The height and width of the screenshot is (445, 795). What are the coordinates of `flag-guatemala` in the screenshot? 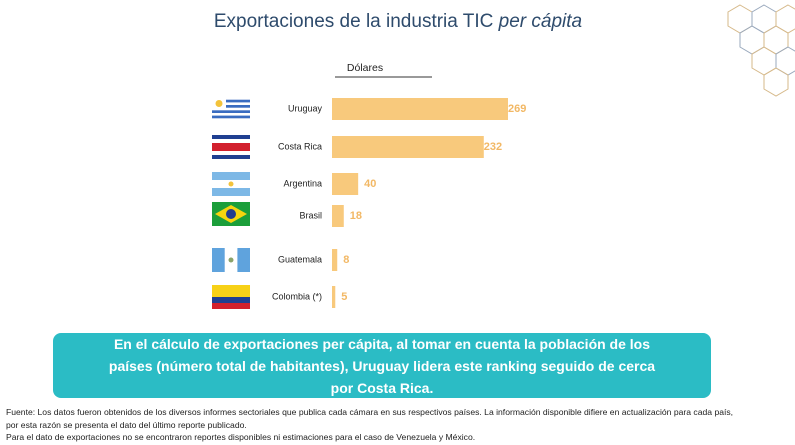 It's located at (231, 260).